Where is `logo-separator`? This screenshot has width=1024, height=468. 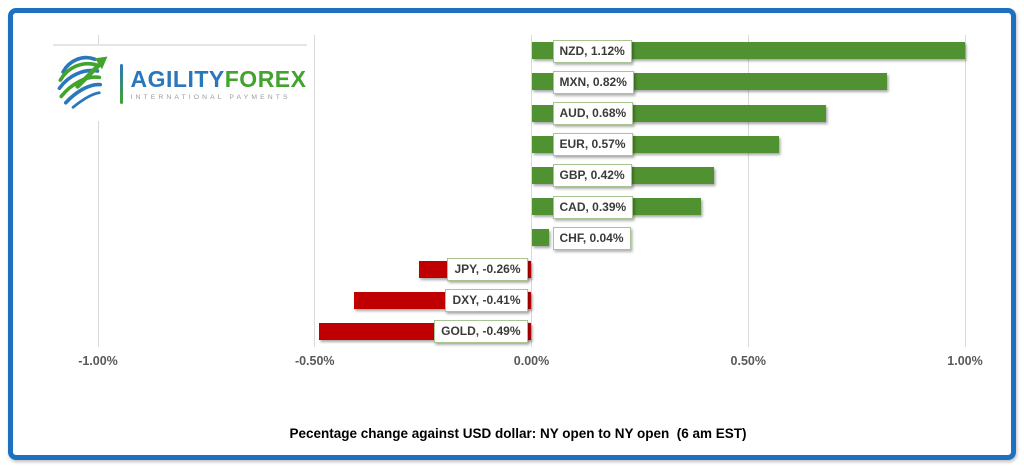 logo-separator is located at coordinates (121, 83).